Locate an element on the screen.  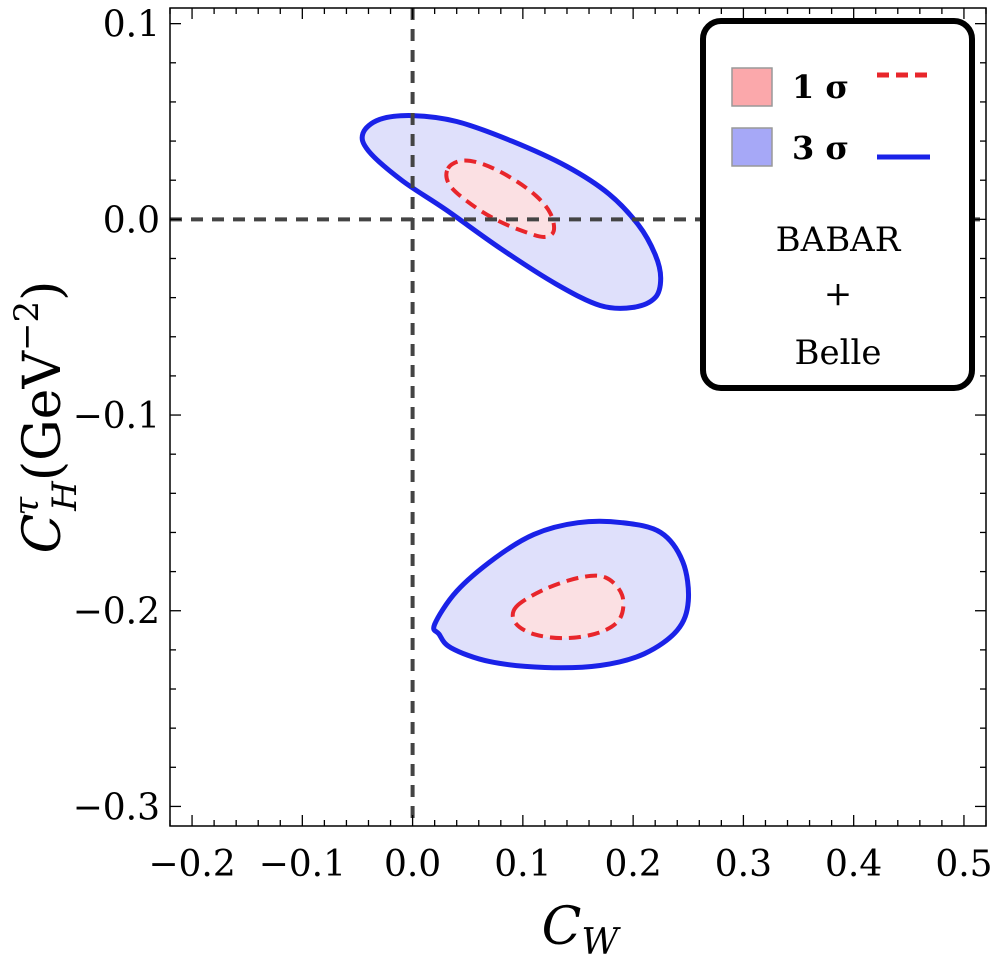
legend-label-3sigma: 3 σ is located at coordinates (820, 148).